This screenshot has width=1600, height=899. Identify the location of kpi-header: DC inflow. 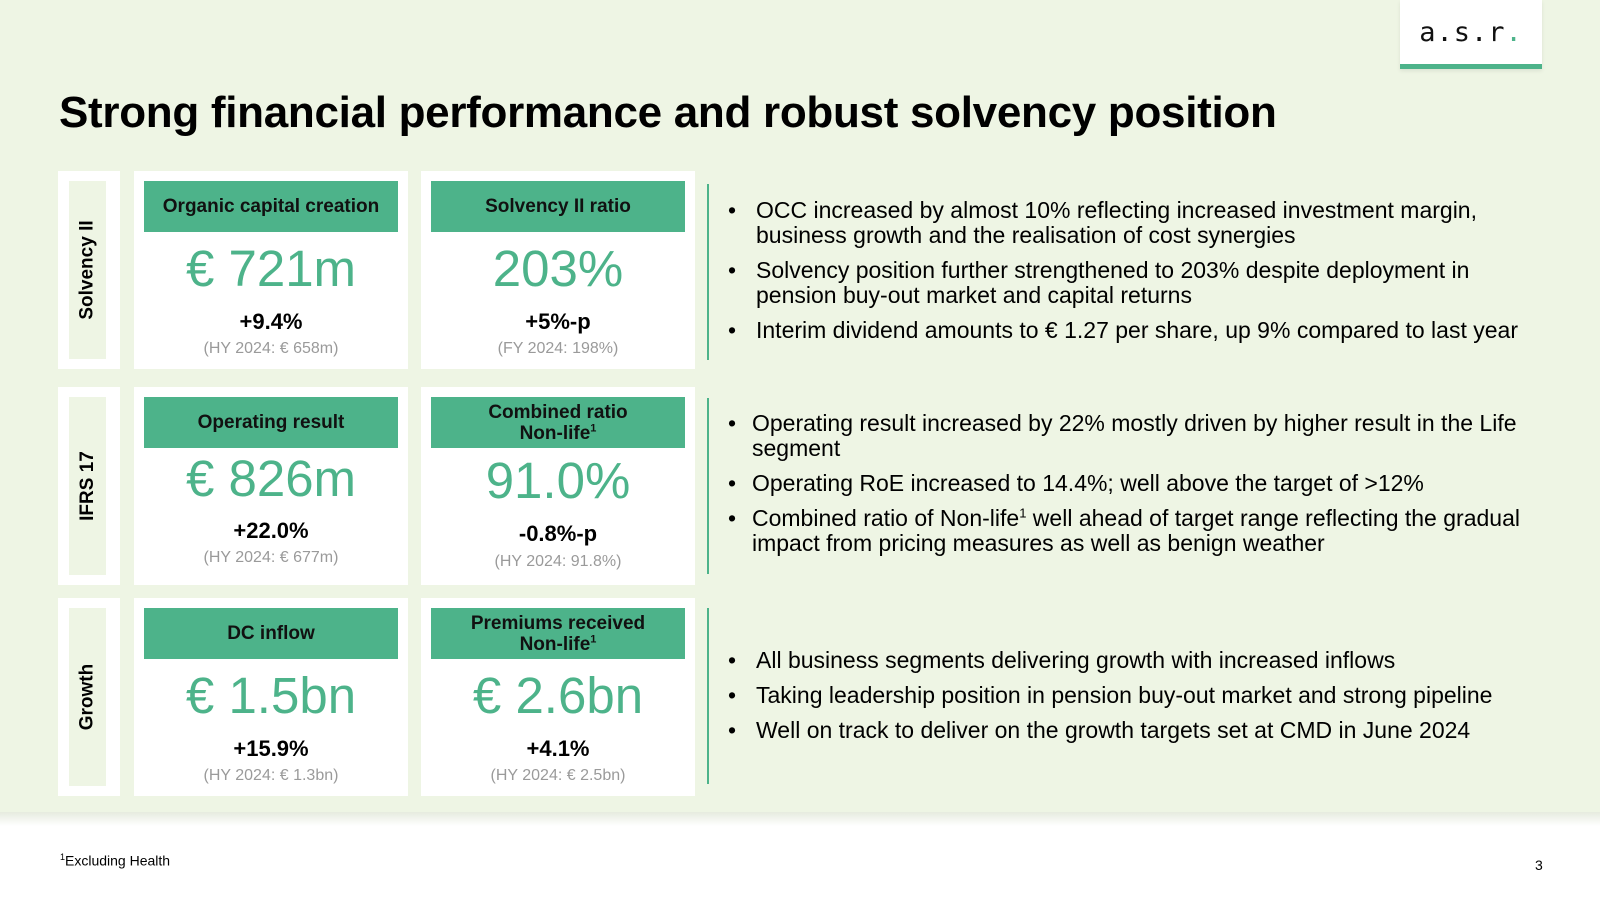
(271, 633).